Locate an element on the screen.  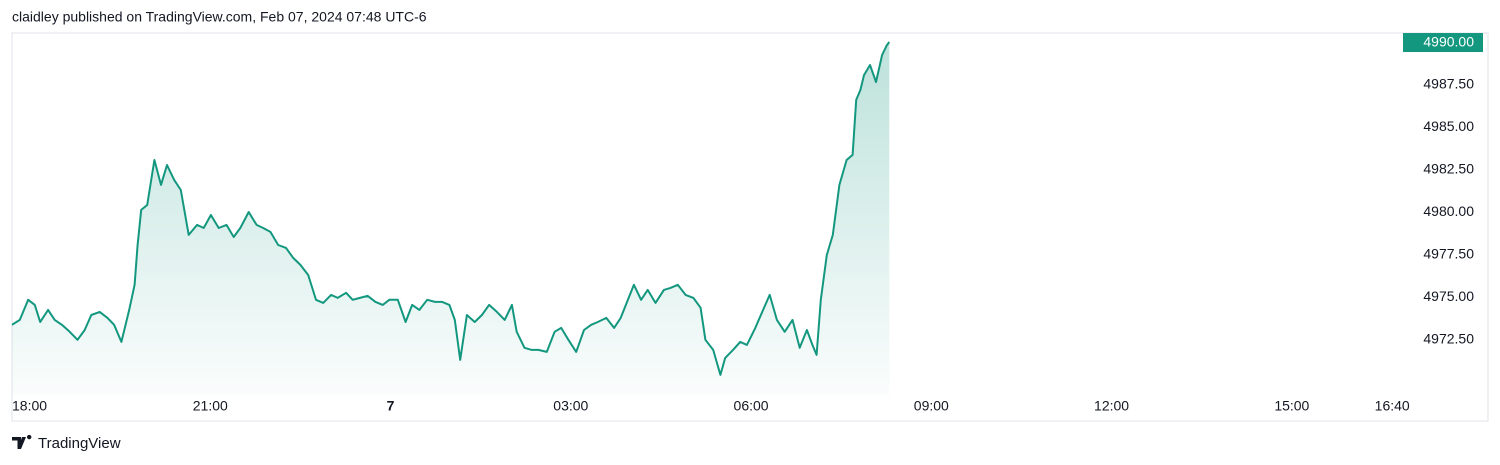
y-tick-label: 4977.50 is located at coordinates (1448, 254).